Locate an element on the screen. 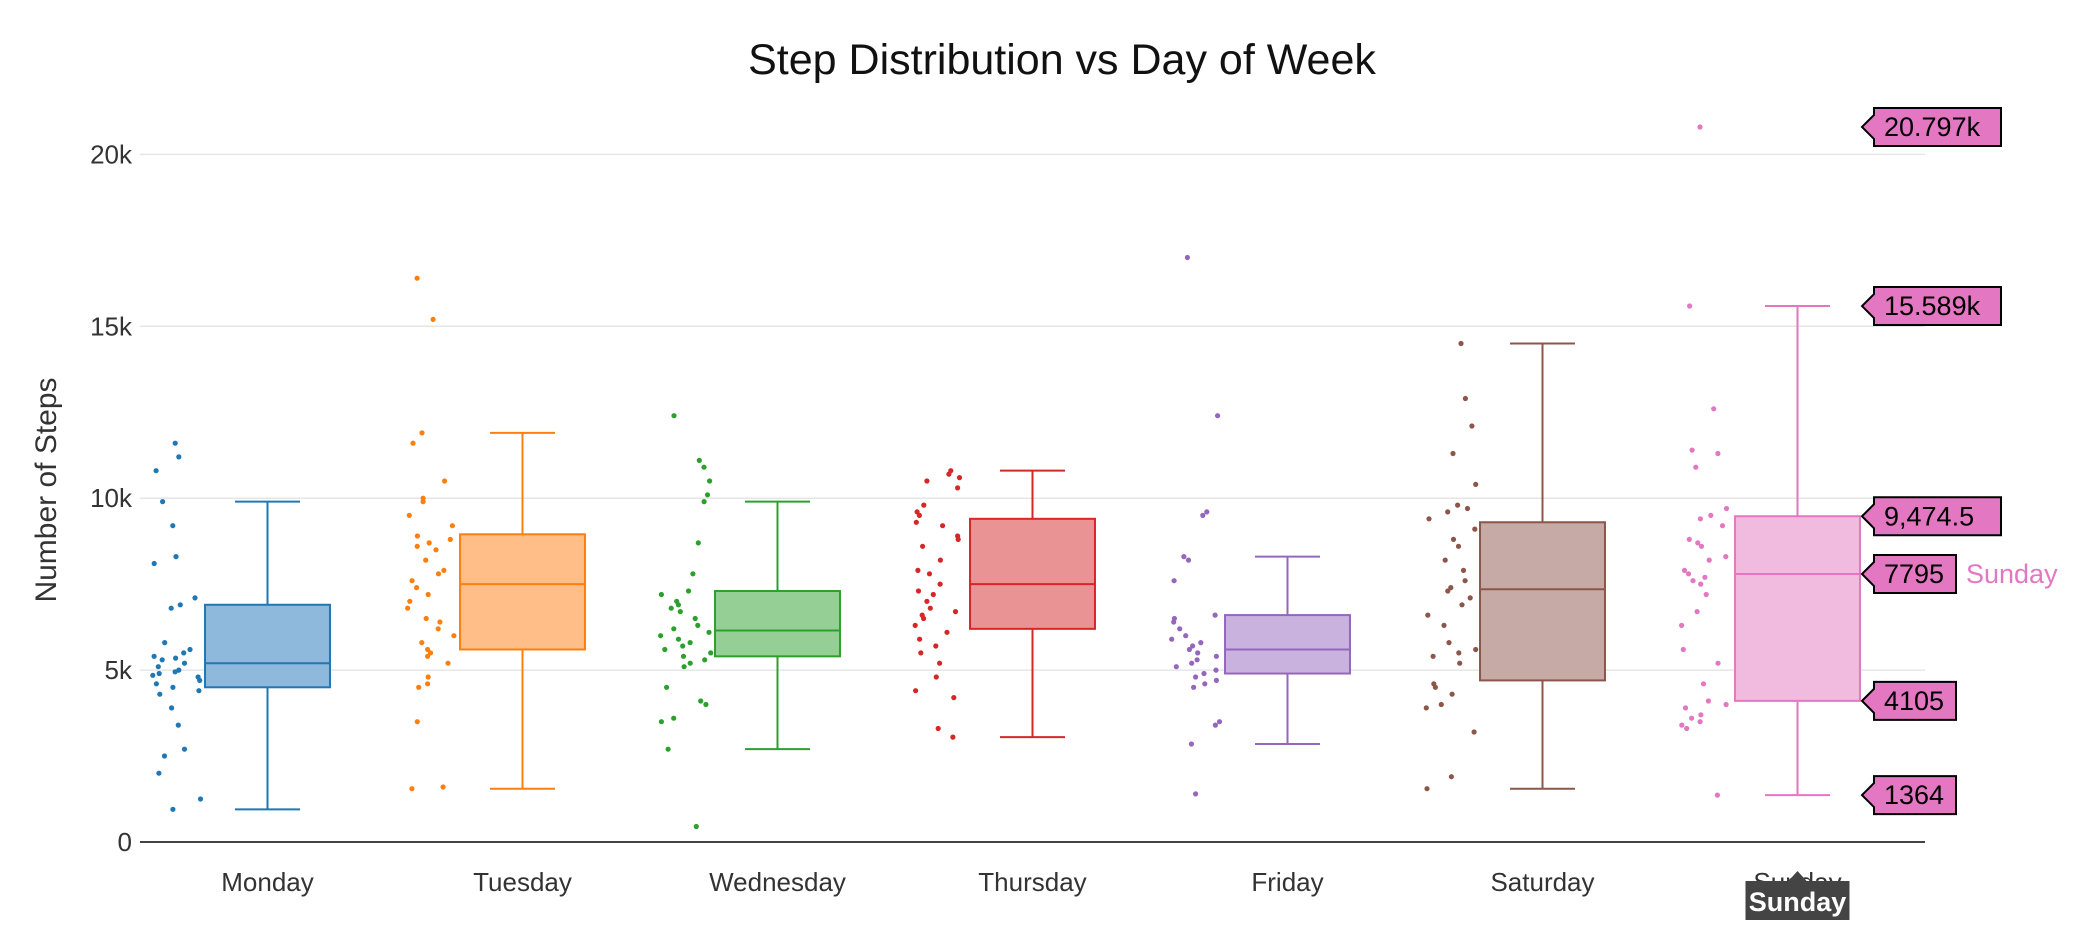  axis-tip-label: Sunday is located at coordinates (1798, 902).